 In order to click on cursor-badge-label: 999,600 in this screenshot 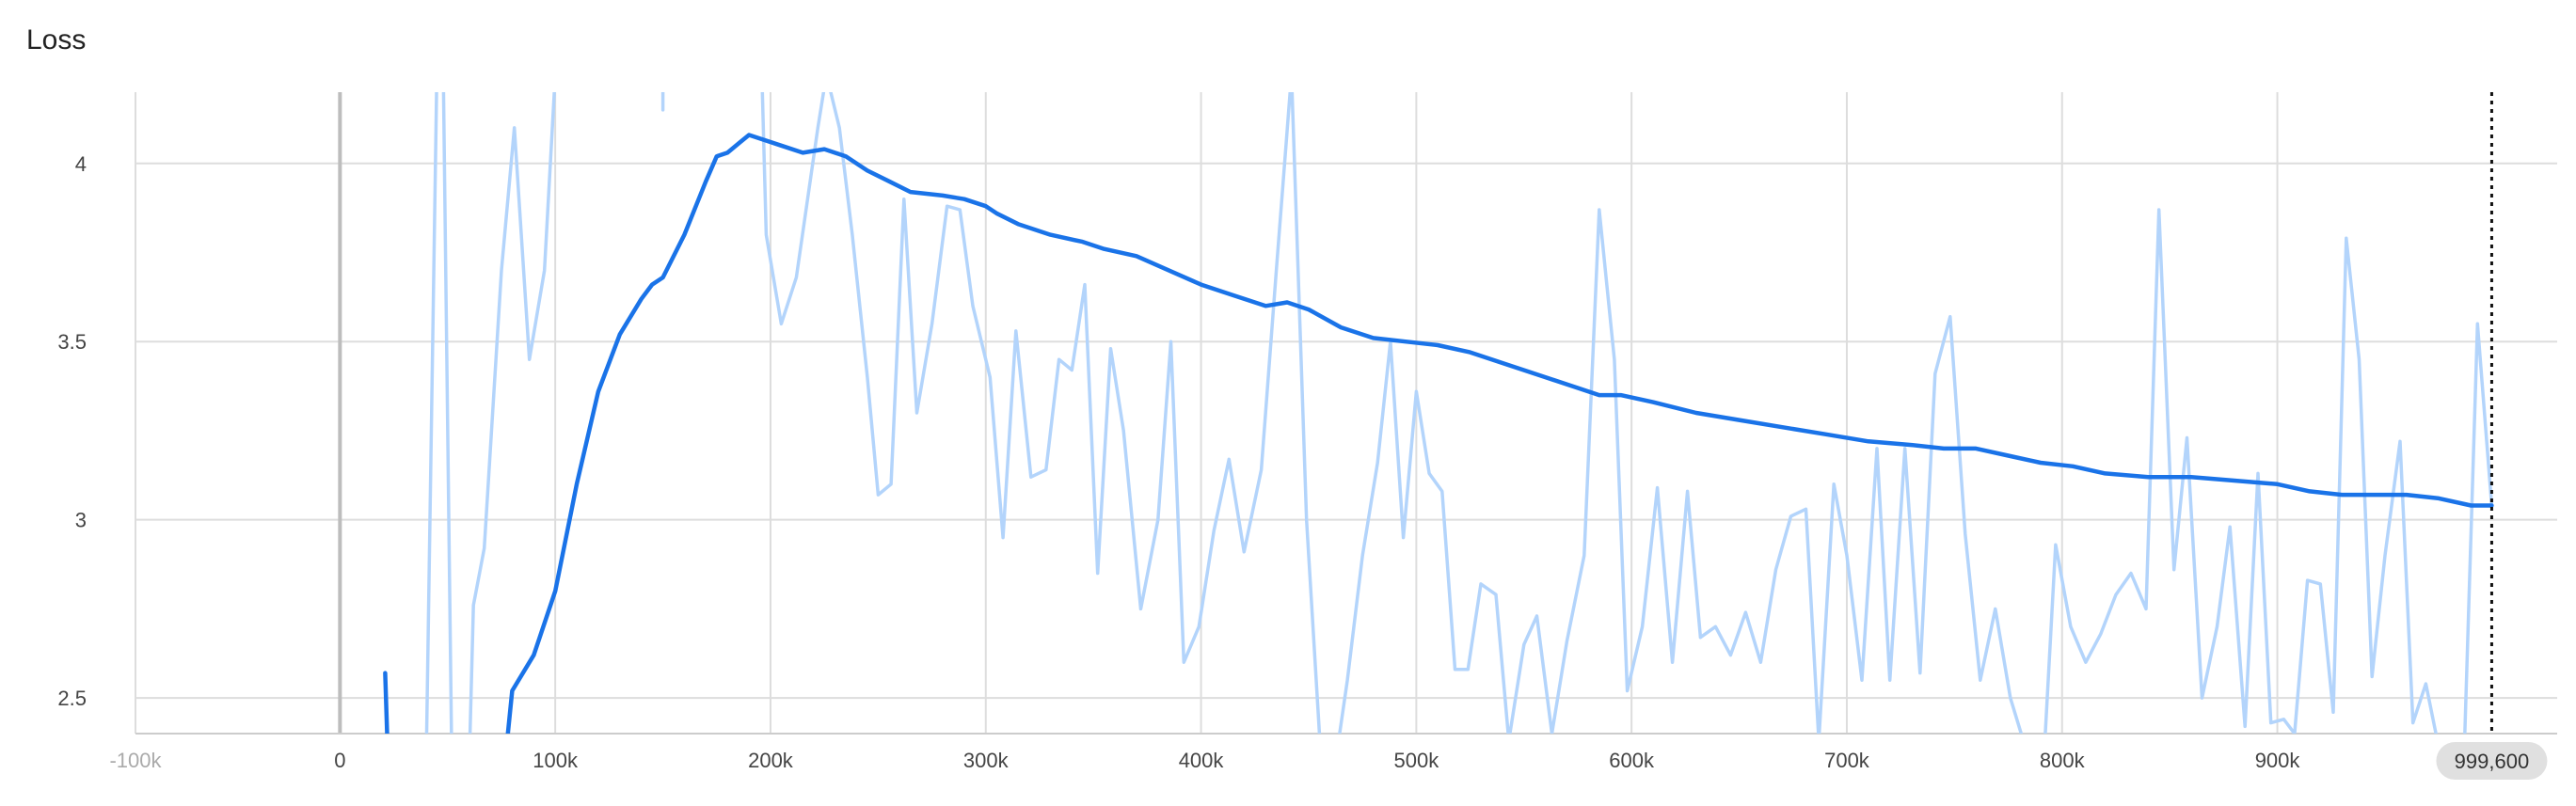, I will do `click(2492, 761)`.